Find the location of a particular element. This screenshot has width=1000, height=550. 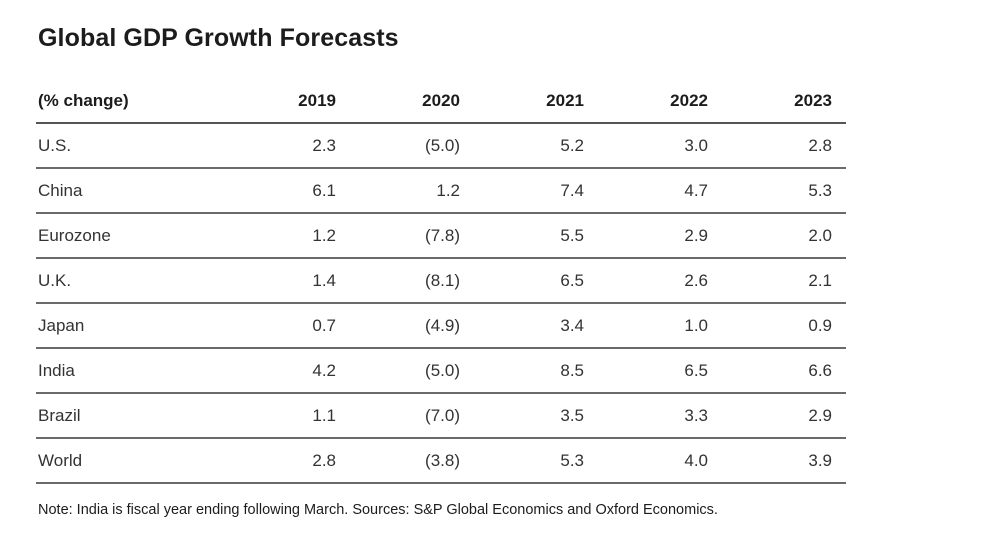

row-label: China is located at coordinates (131, 191).